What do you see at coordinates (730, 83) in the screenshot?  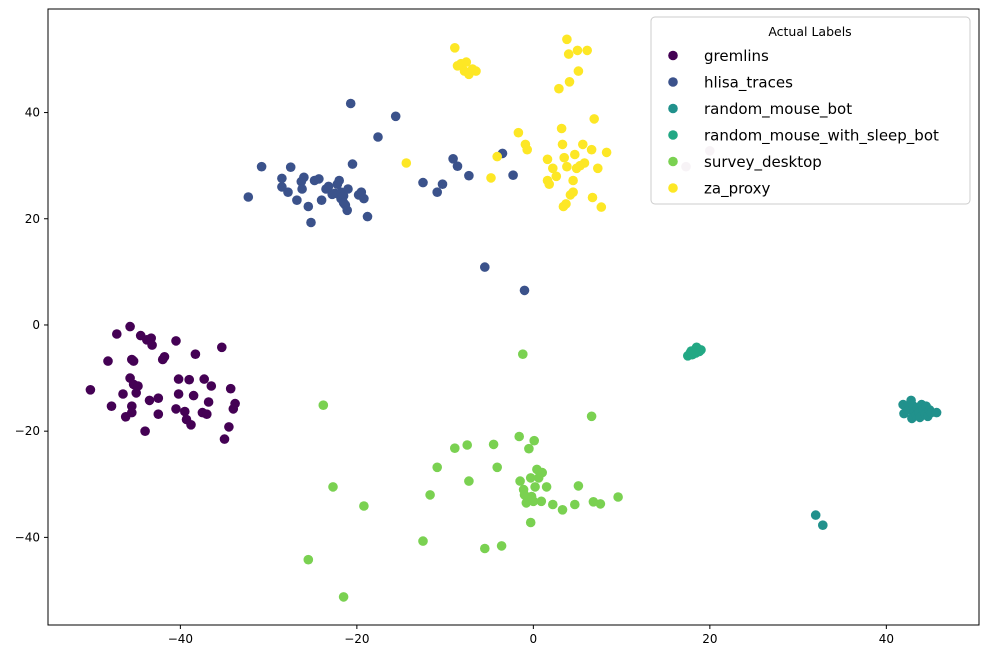 I see `legend-item: hlisa_traces` at bounding box center [730, 83].